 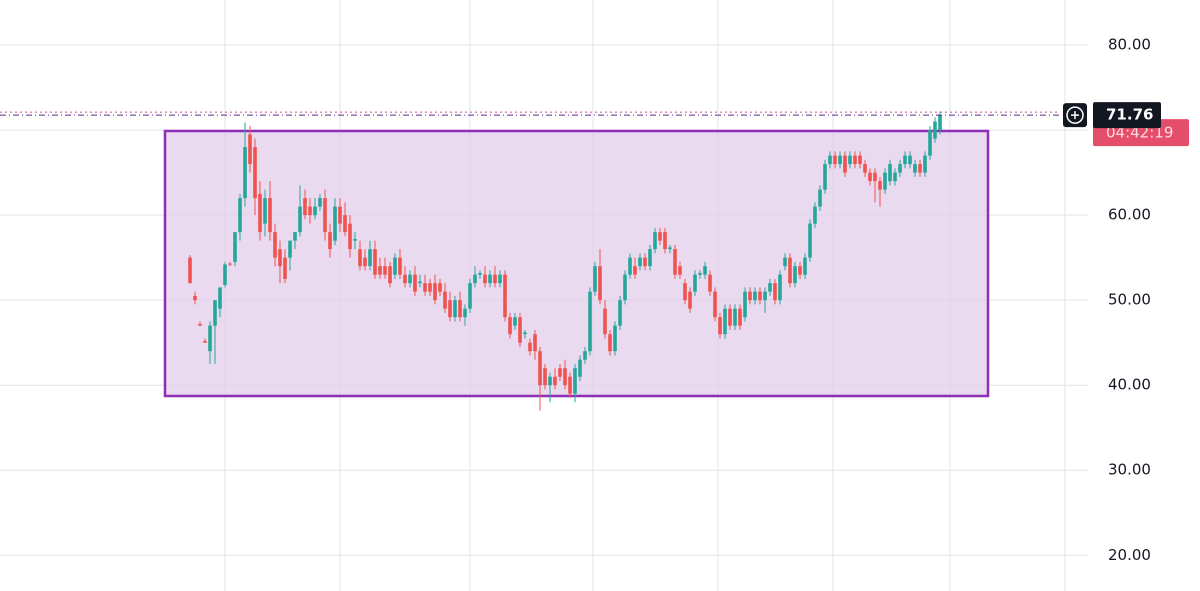 I want to click on last-price-box, so click(x=1127, y=115).